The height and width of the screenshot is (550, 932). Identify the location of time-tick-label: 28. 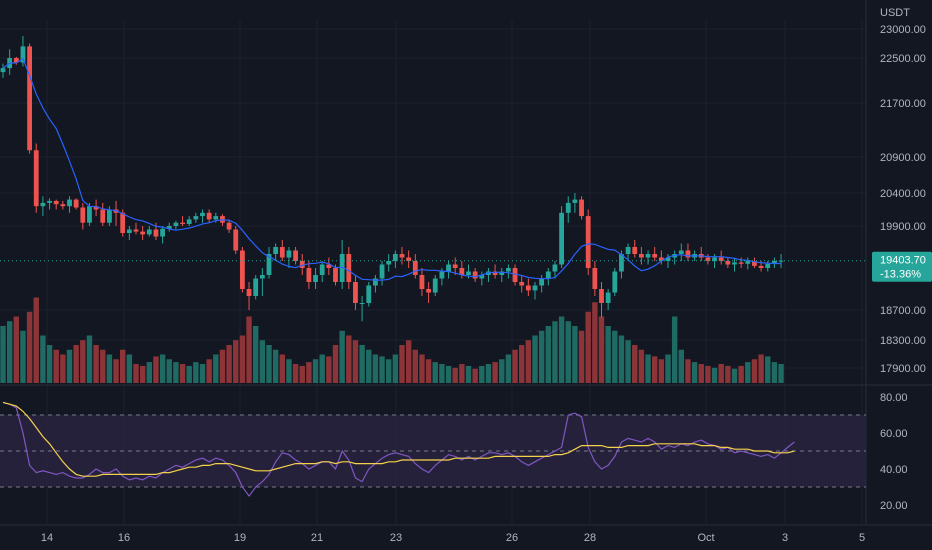
(590, 538).